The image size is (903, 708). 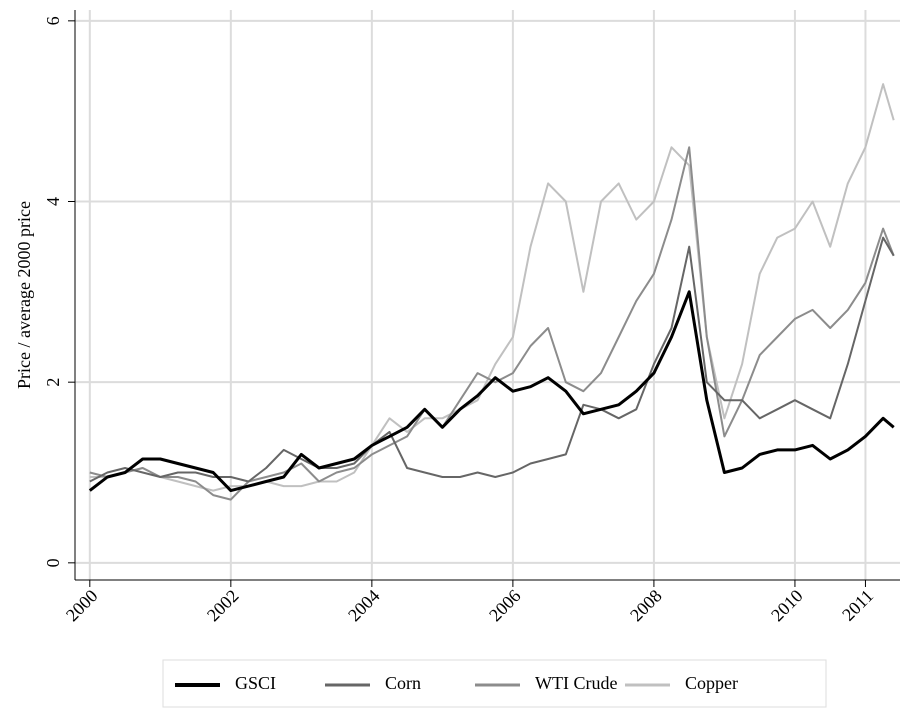 I want to click on y-tick-label: 2, so click(x=53, y=382).